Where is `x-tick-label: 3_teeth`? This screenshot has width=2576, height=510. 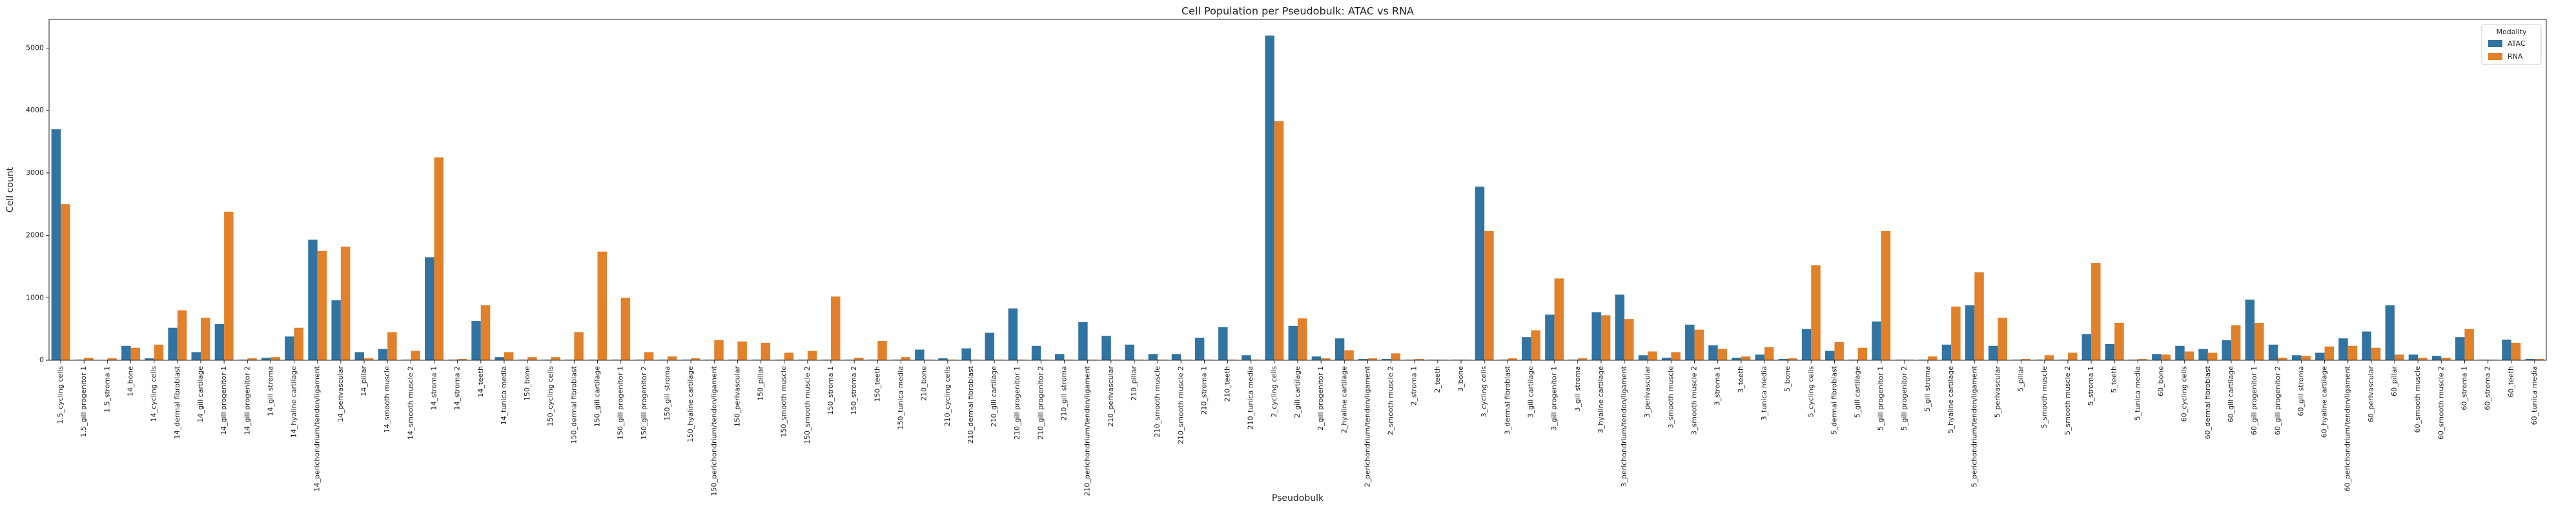 x-tick-label: 3_teeth is located at coordinates (1741, 379).